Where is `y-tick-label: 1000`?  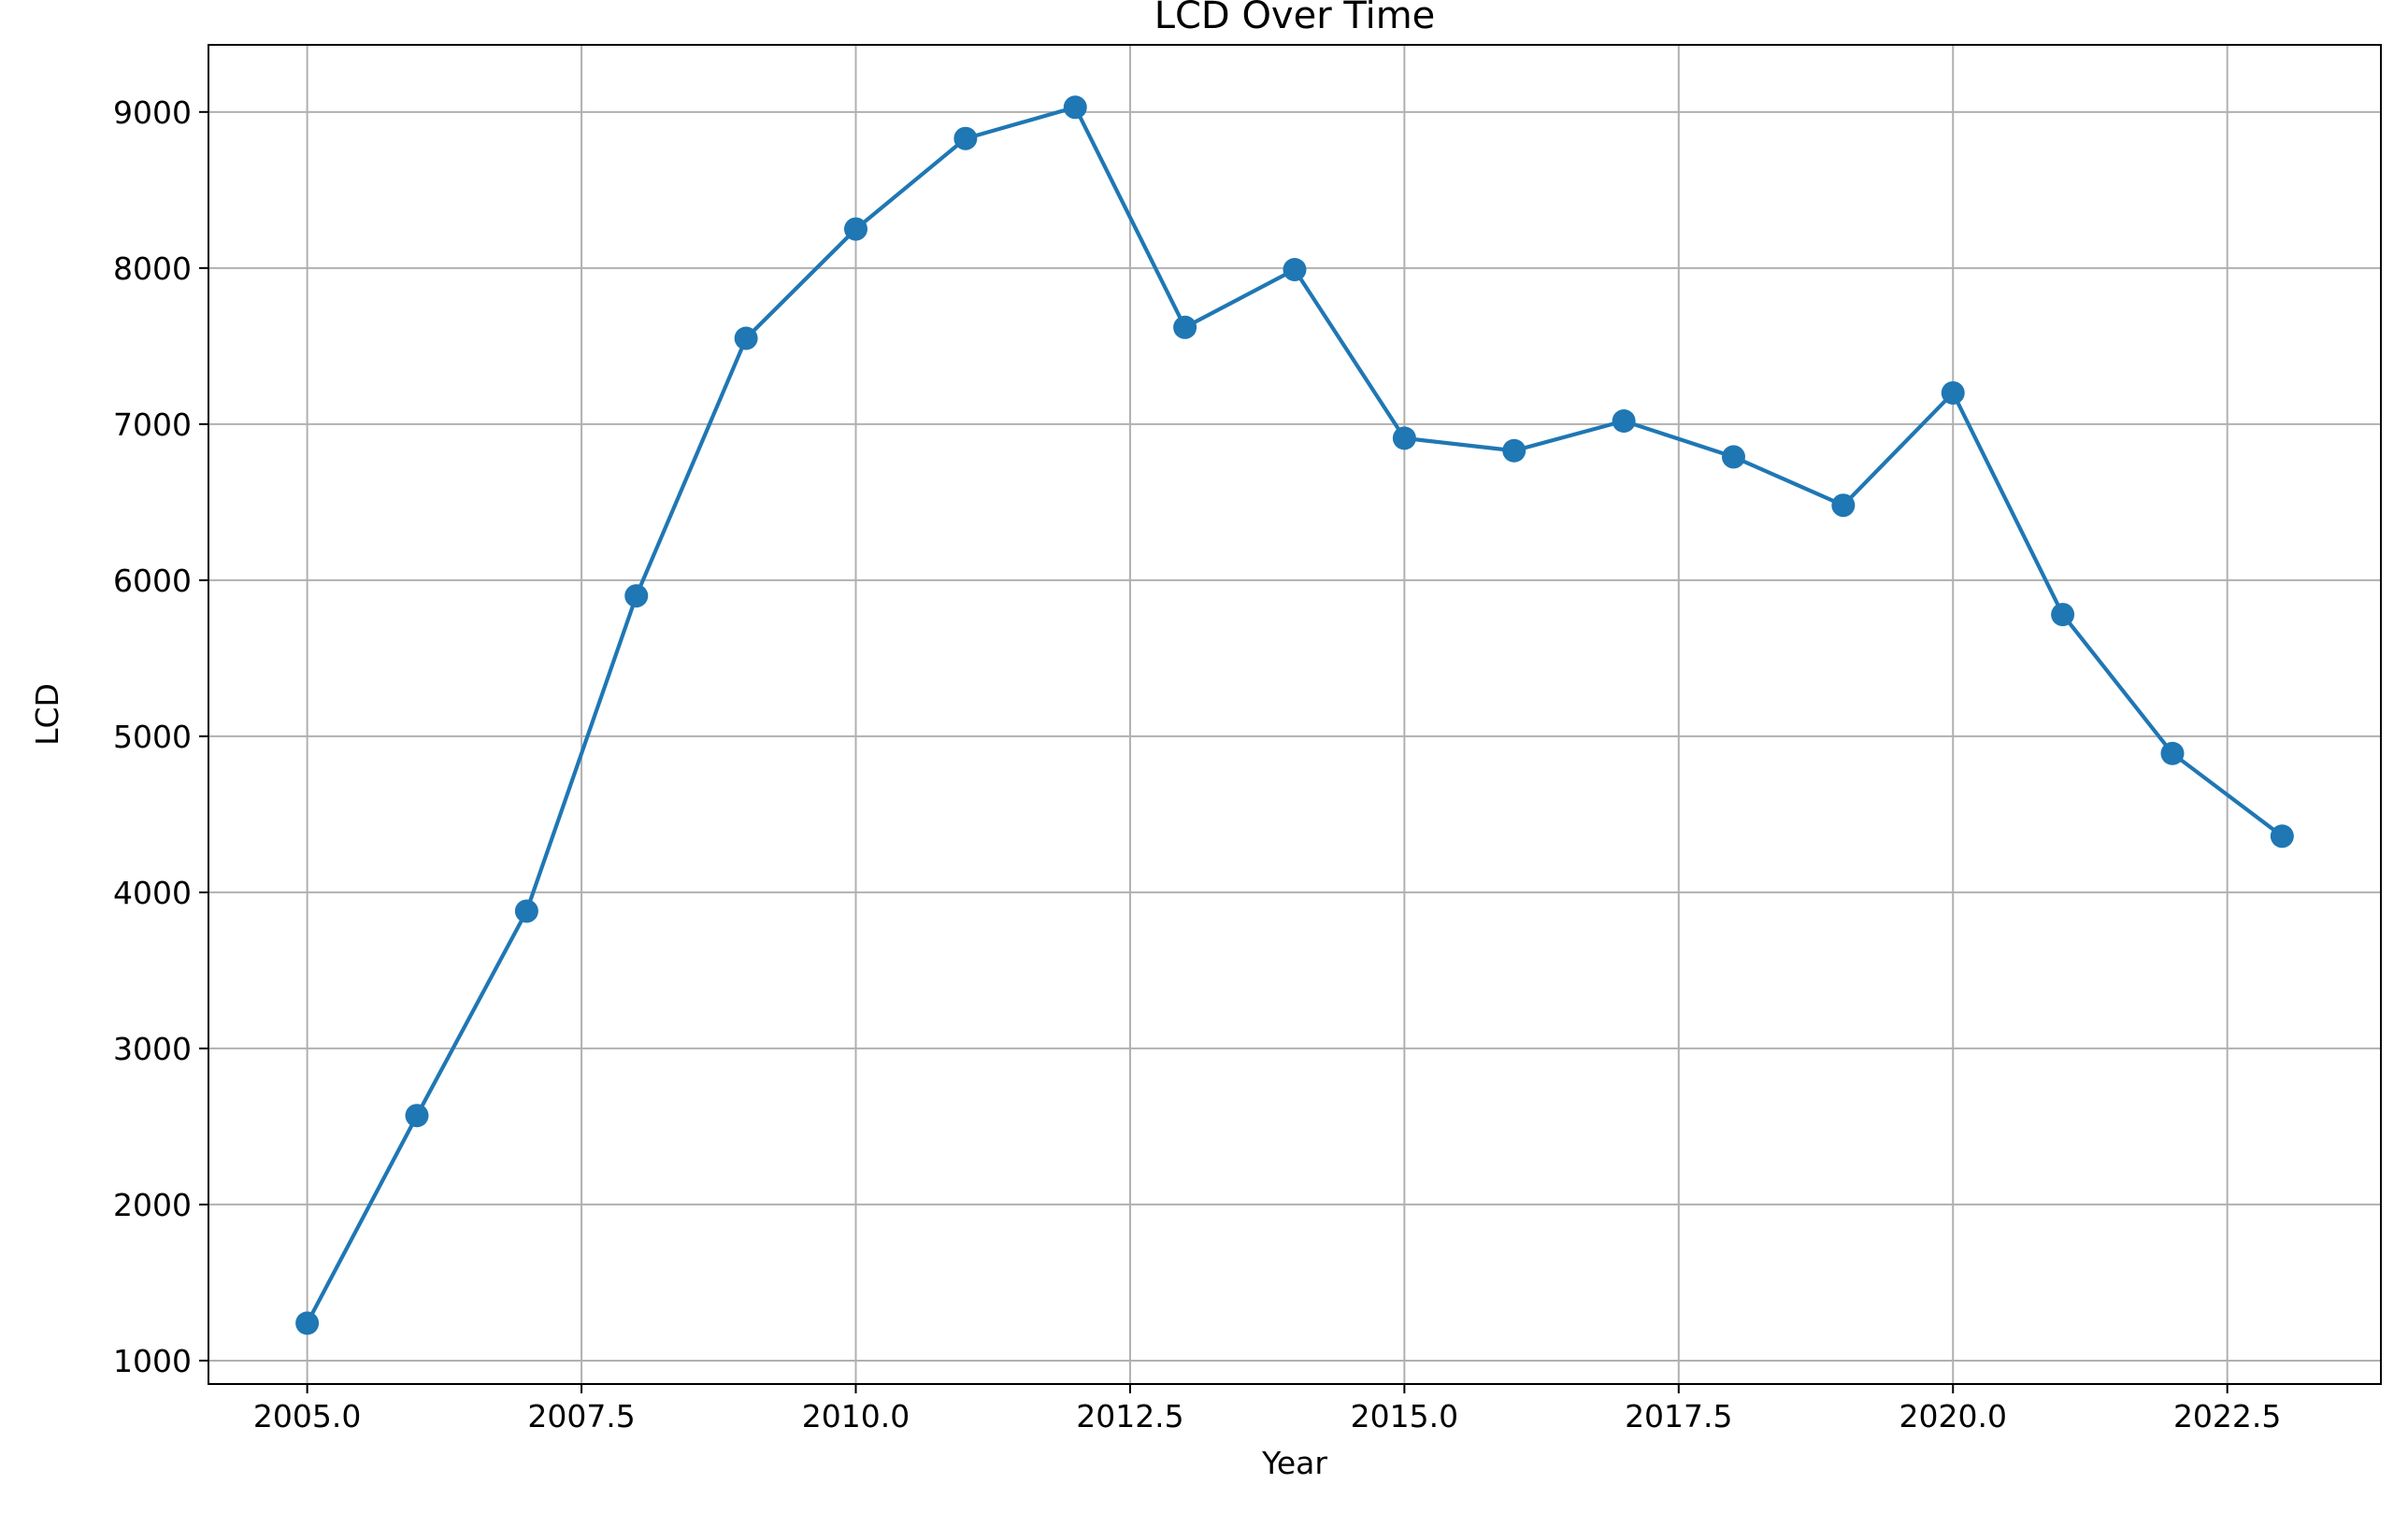 y-tick-label: 1000 is located at coordinates (152, 1361).